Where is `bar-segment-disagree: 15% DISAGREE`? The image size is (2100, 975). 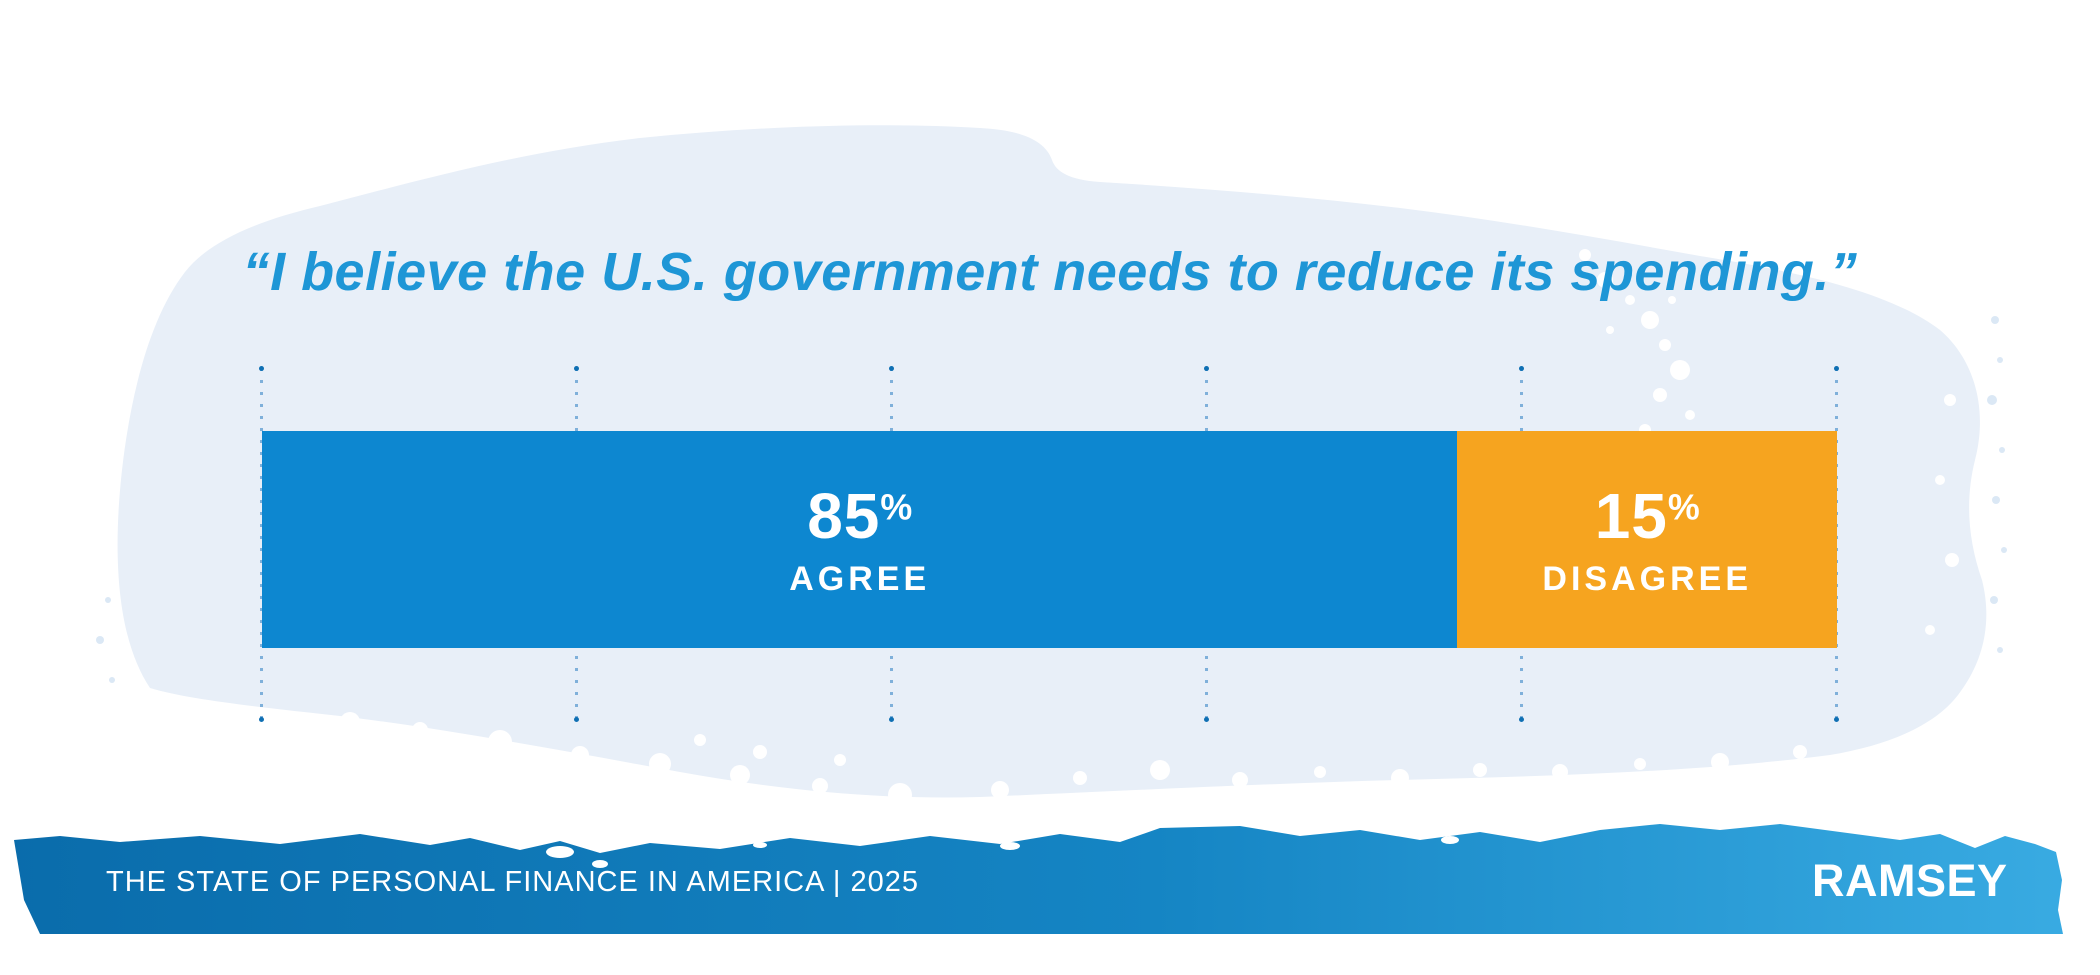
bar-segment-disagree: 15% DISAGREE is located at coordinates (1647, 539).